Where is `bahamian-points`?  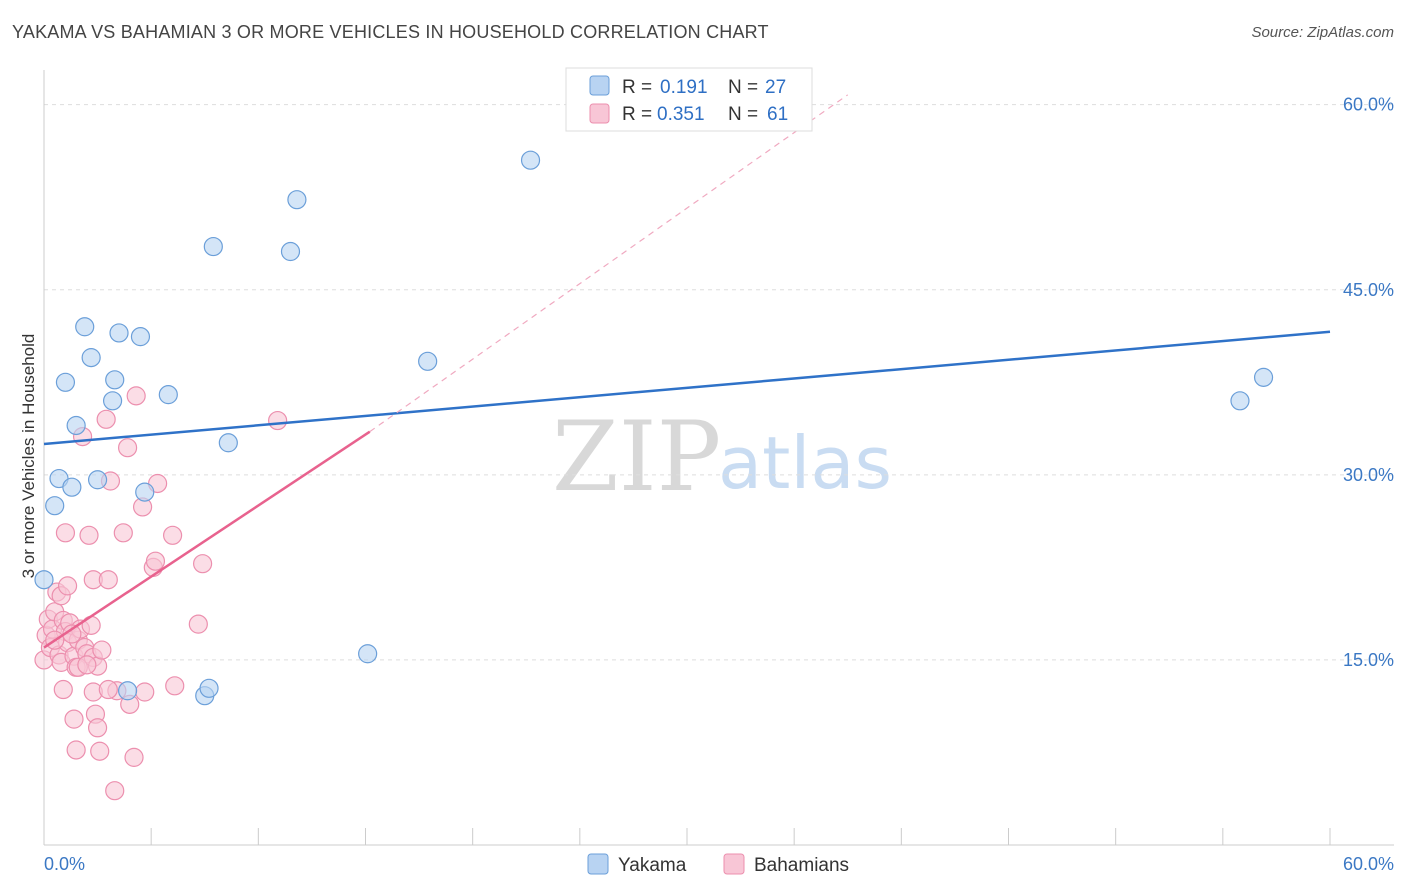 bahamian-points is located at coordinates (161, 593).